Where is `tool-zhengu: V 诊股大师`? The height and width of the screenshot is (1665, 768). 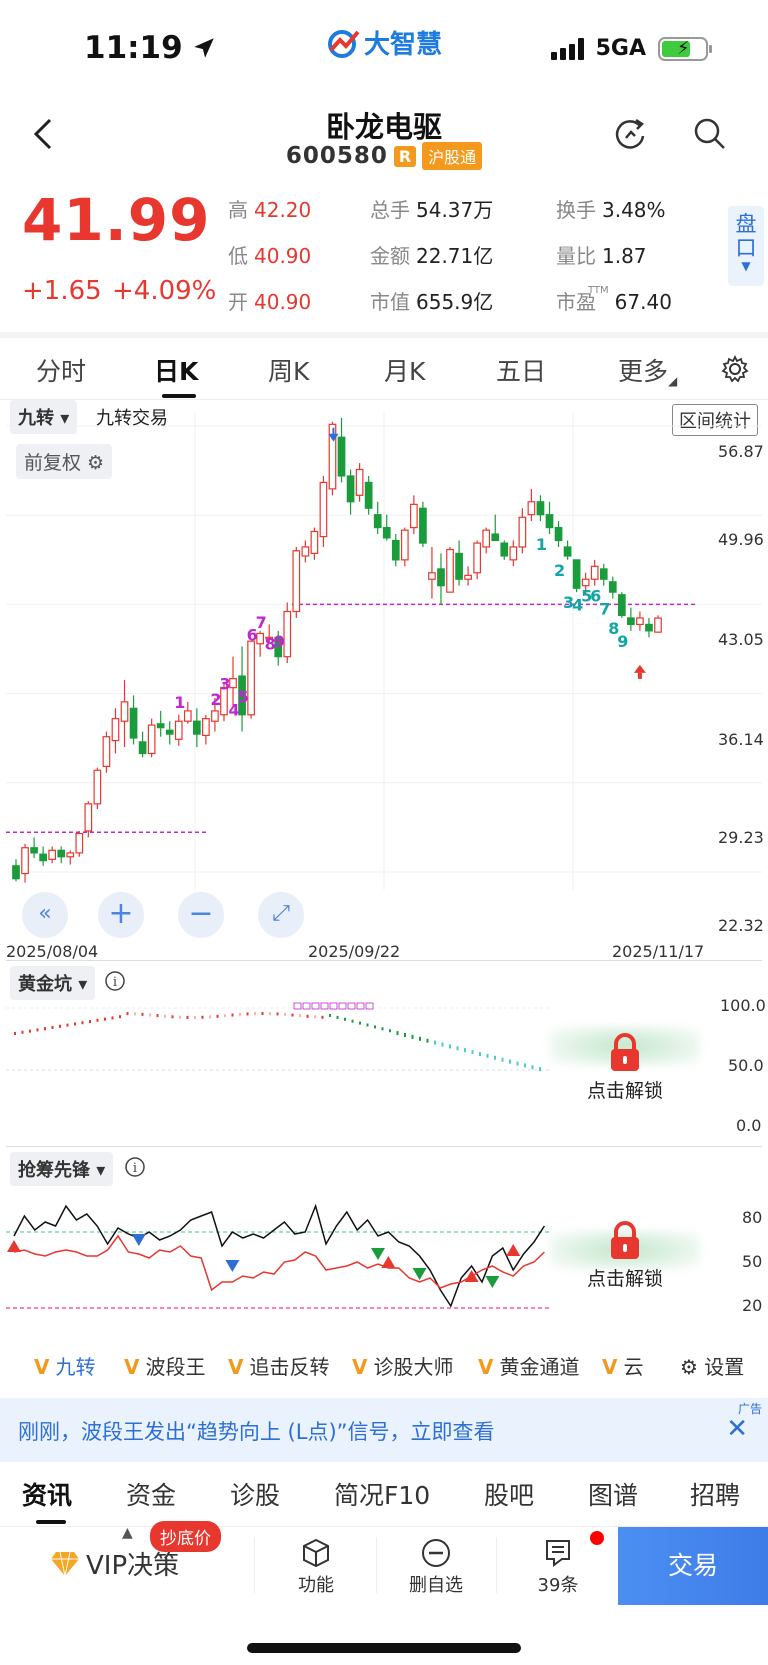 tool-zhengu: V 诊股大师 is located at coordinates (403, 1367).